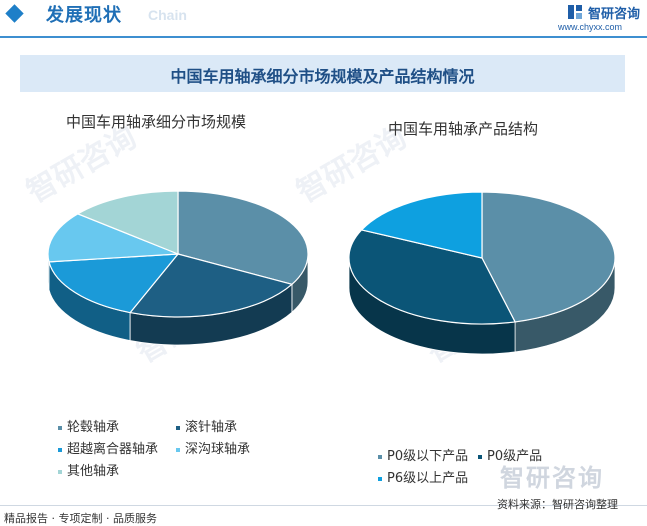 The width and height of the screenshot is (647, 526). I want to click on brand-url: www.chyxx.com, so click(590, 27).